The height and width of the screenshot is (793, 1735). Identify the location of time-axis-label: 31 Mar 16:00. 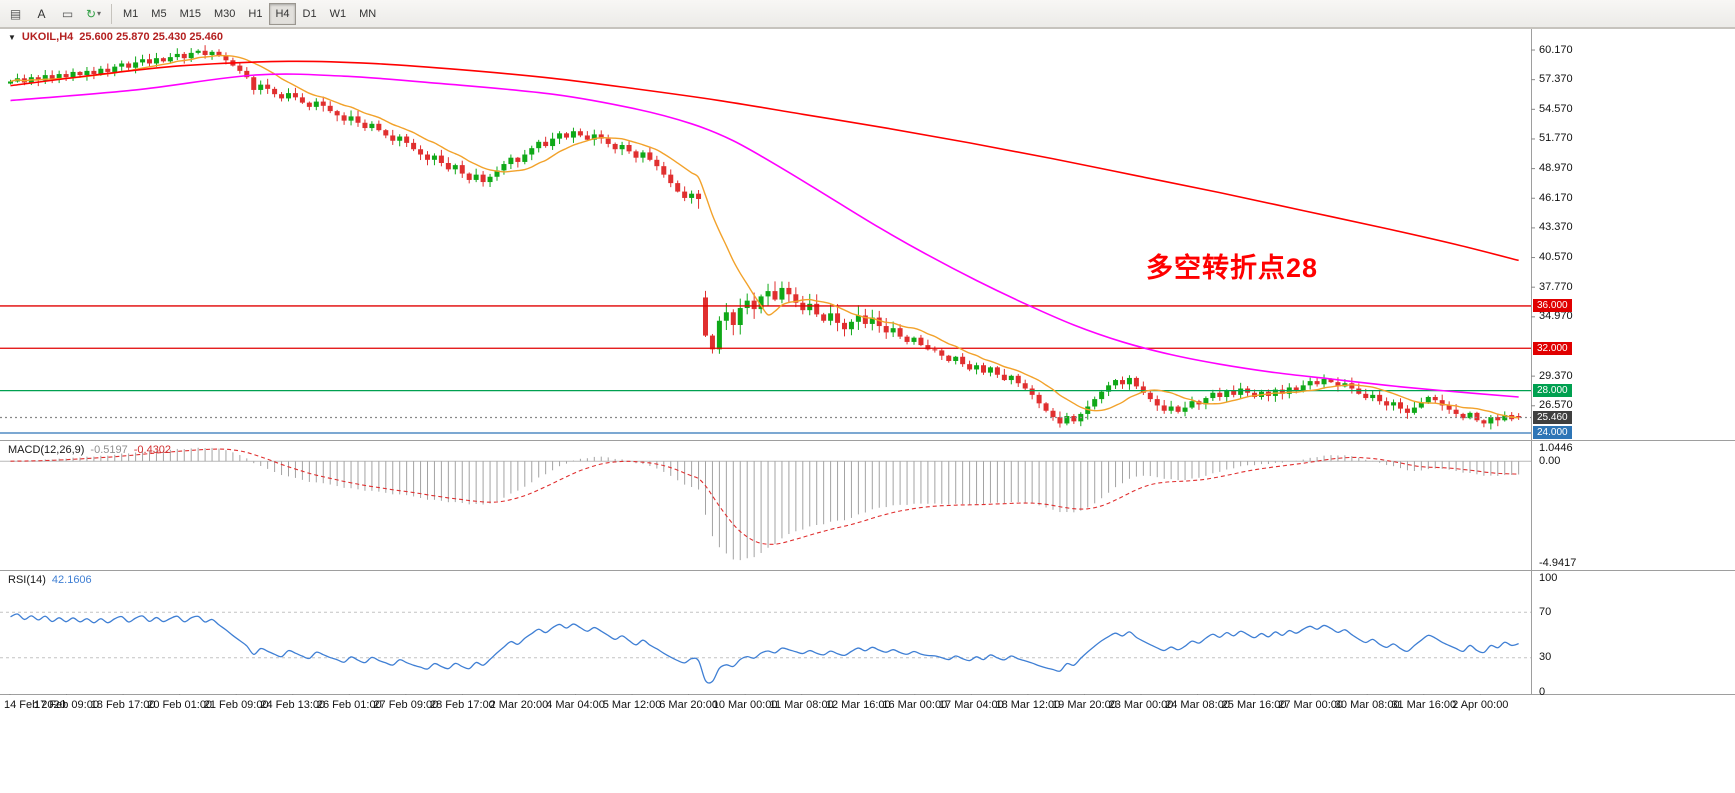
(1424, 705).